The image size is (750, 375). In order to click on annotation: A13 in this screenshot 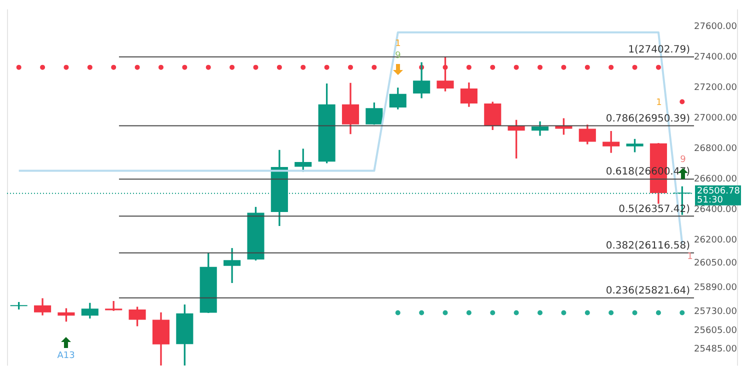, I will do `click(66, 356)`.